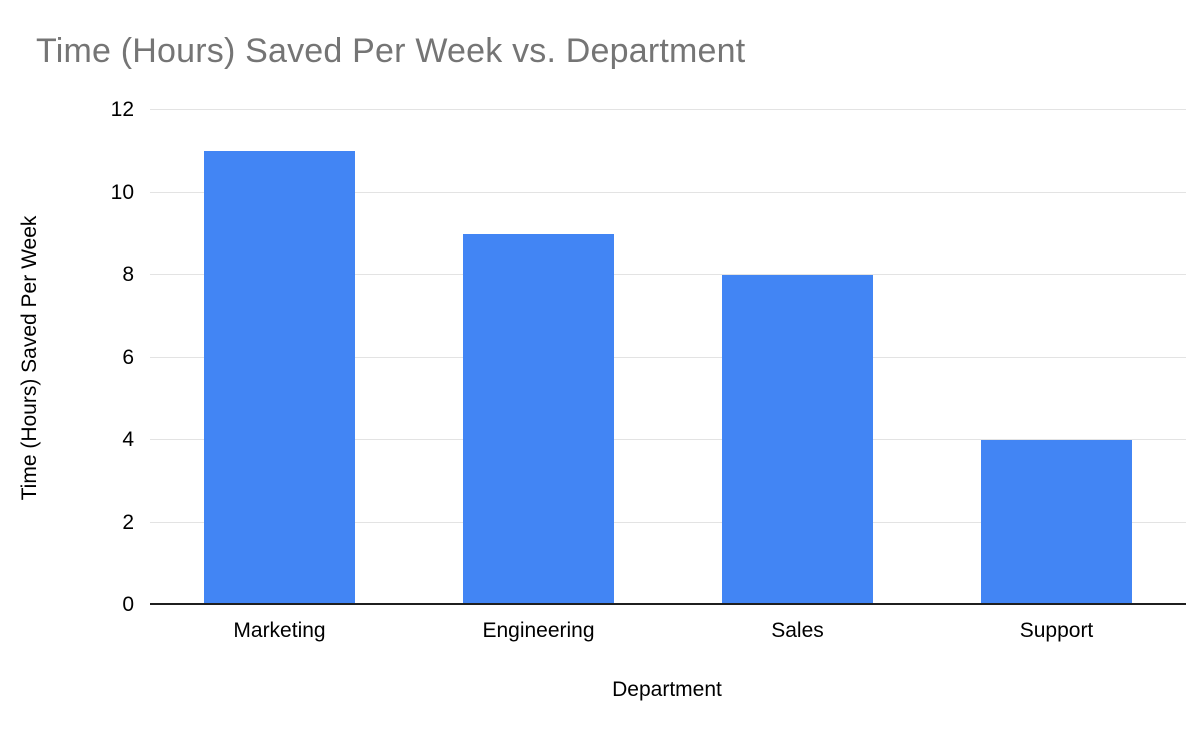 The height and width of the screenshot is (738, 1194). I want to click on x-axis-title: Department, so click(667, 689).